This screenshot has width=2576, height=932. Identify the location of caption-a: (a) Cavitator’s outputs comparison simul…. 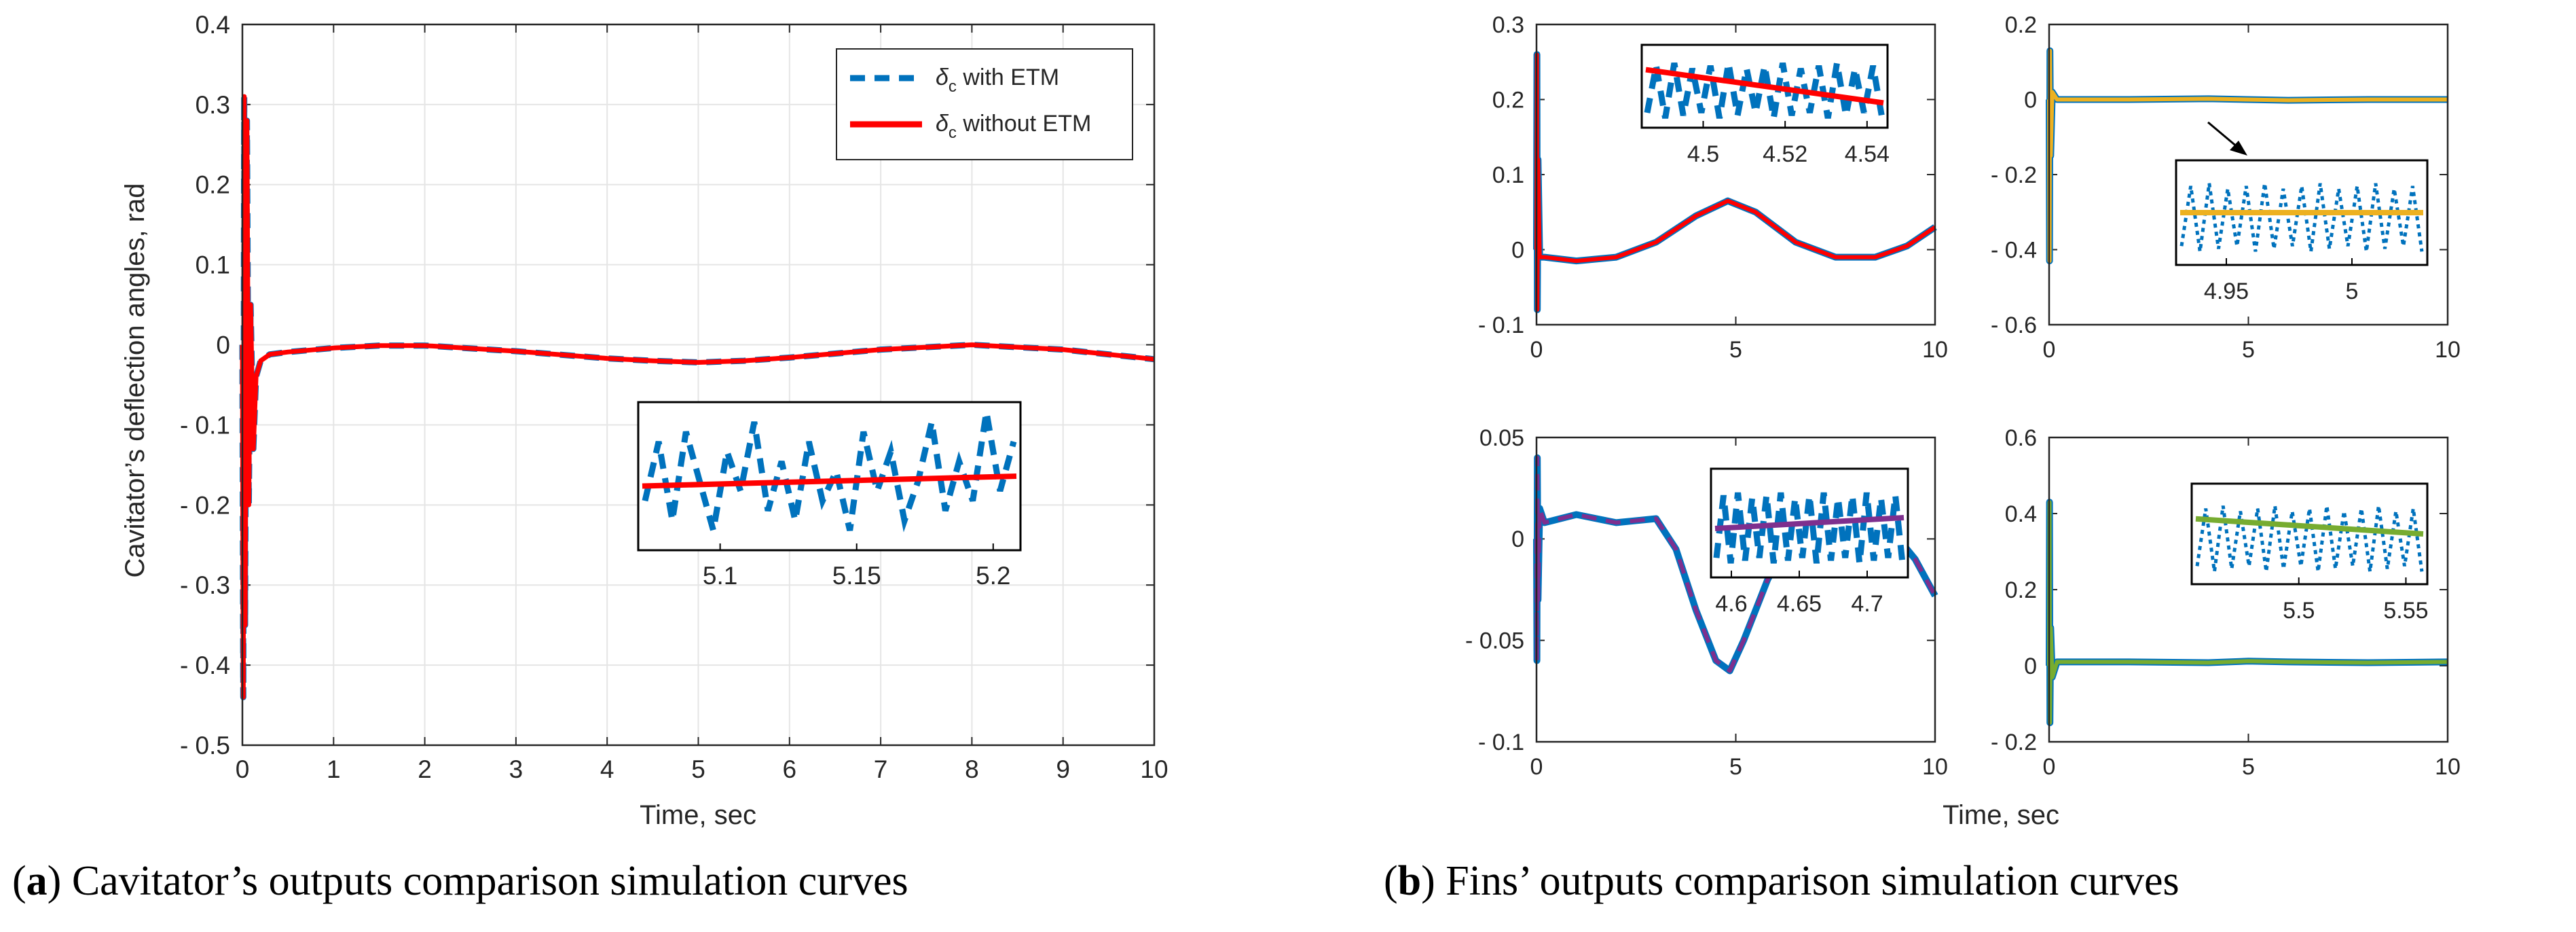
(460, 881).